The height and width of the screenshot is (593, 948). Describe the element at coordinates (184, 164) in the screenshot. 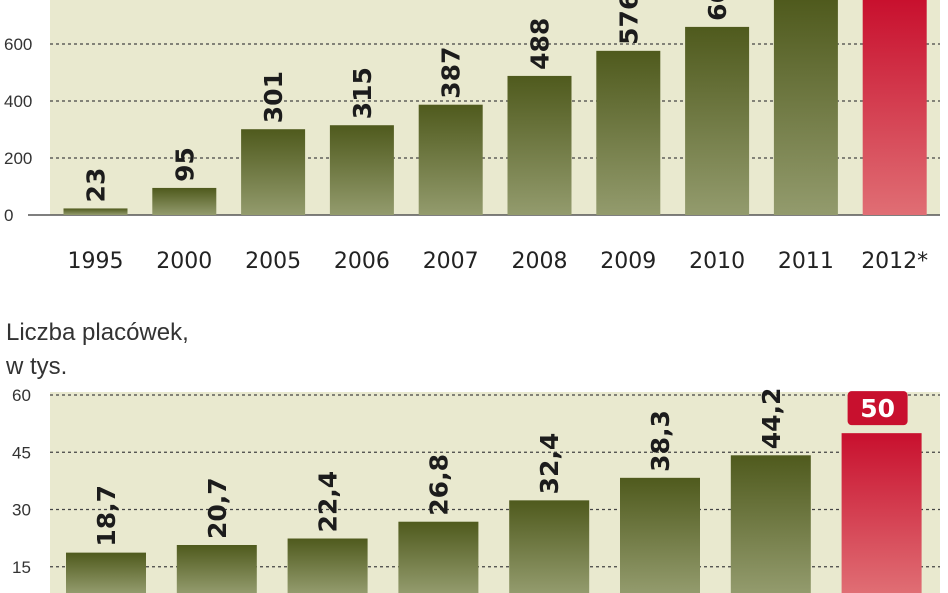

I see `data-label: 95` at that location.